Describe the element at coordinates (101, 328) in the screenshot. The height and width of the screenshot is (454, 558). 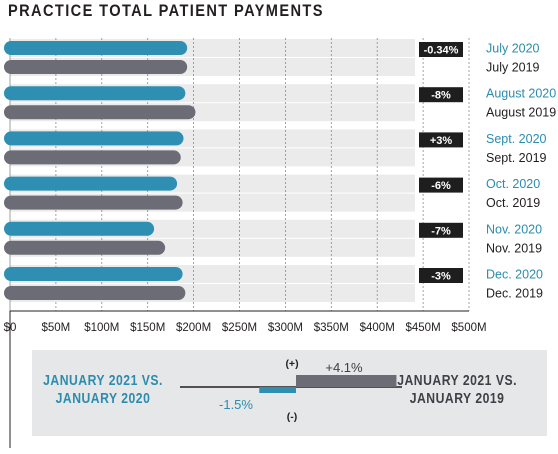
I see `x-tick-label: $100M` at that location.